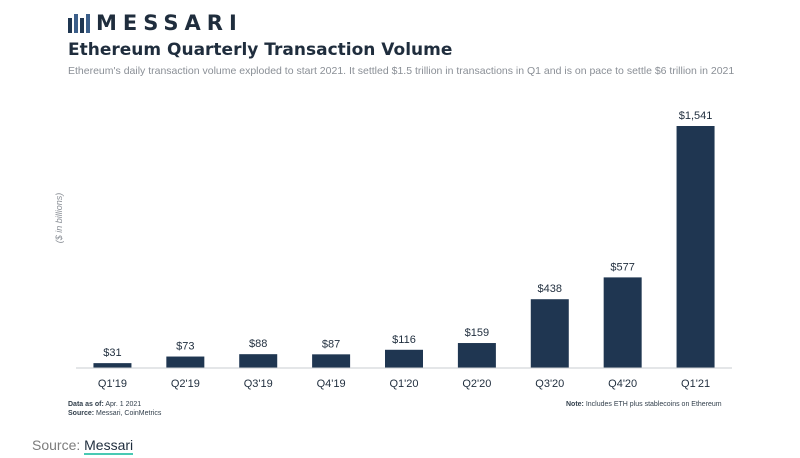 Image resolution: width=800 pixels, height=458 pixels. Describe the element at coordinates (123, 404) in the screenshot. I see `data-as-of-value: Apr. 1 2021` at that location.